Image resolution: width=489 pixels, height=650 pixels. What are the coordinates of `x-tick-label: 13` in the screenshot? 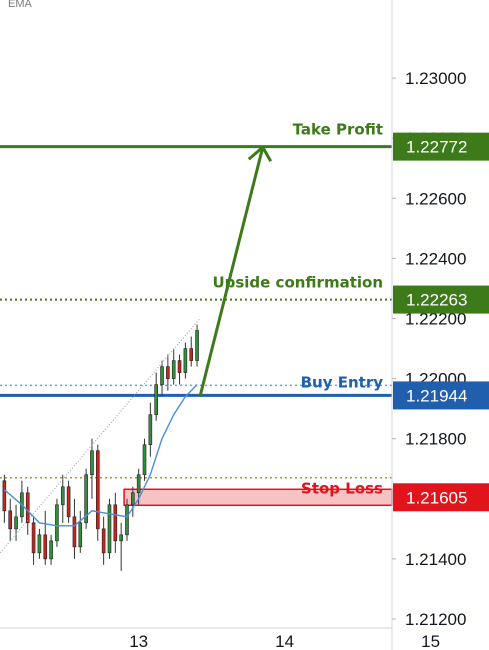 It's located at (138, 641).